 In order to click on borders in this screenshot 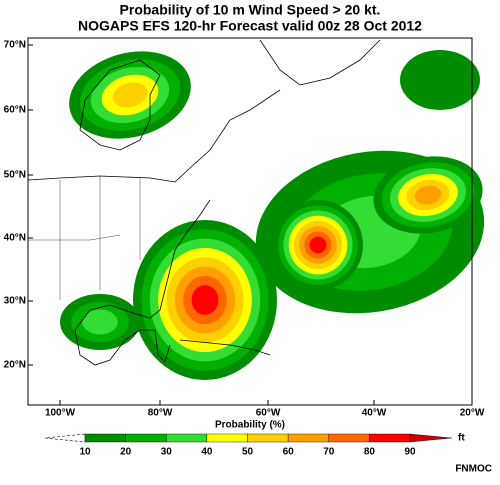, I will do `click(84, 238)`.